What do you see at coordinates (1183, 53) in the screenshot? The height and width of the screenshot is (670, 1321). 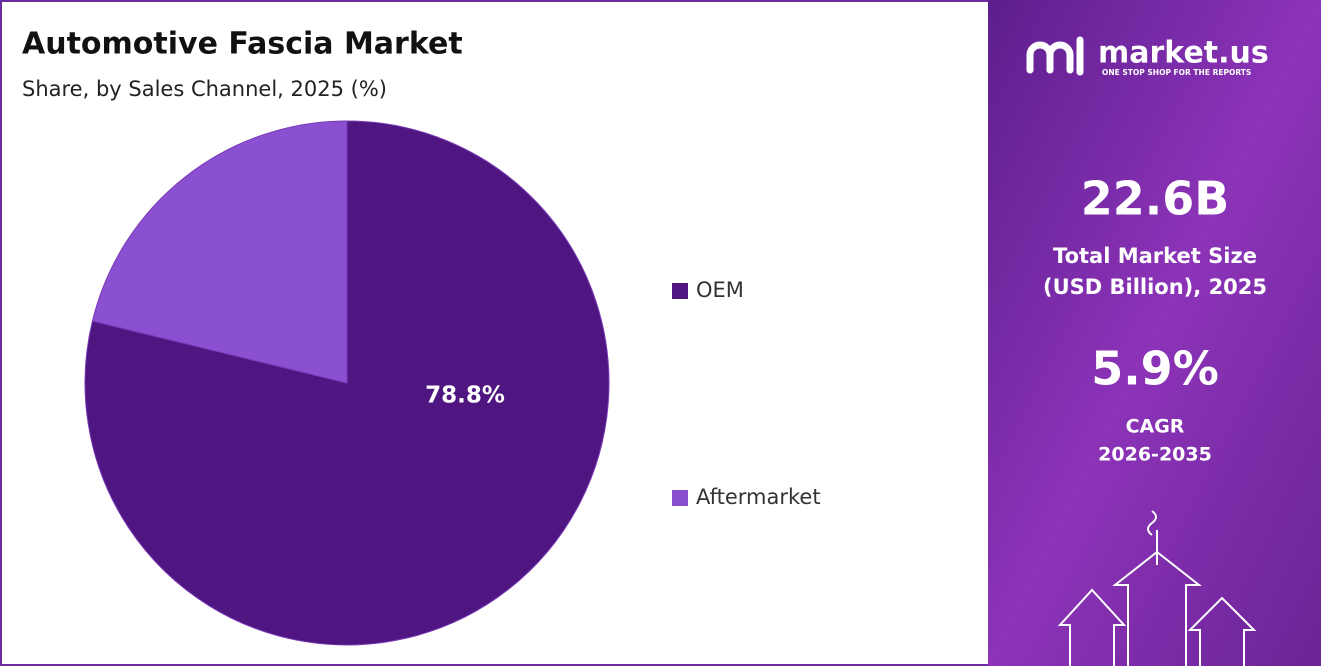 I see `brand: market.us` at bounding box center [1183, 53].